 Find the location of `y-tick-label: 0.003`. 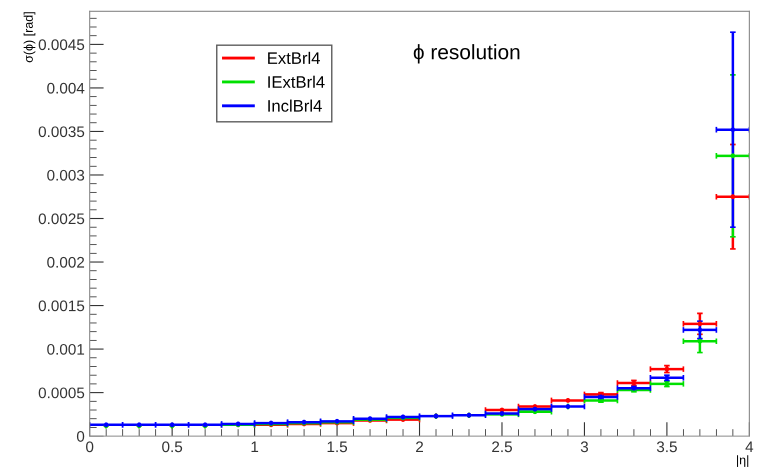

y-tick-label: 0.003 is located at coordinates (65, 175).